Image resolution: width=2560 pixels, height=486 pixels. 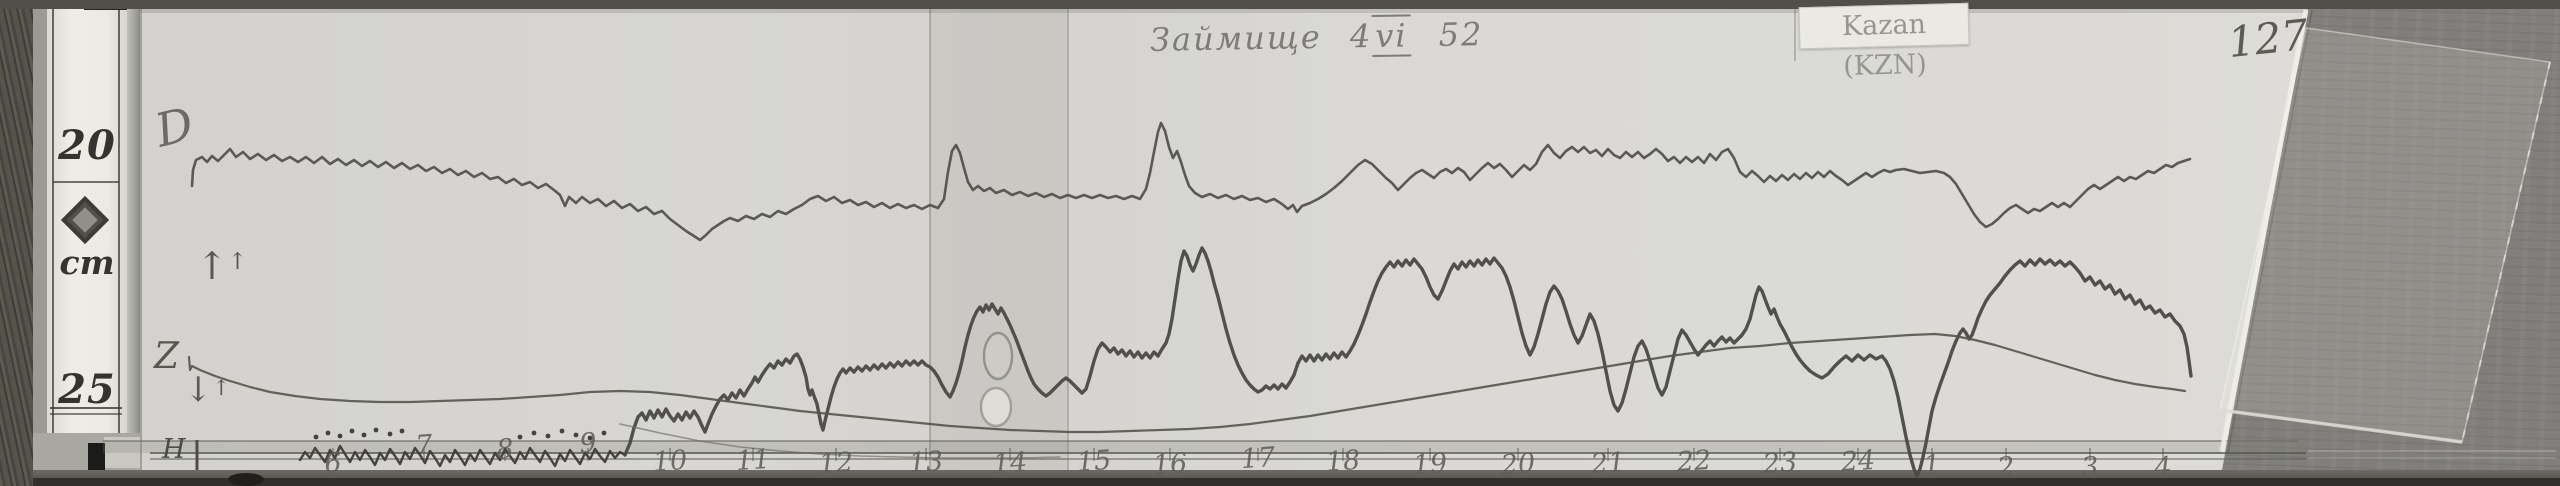 I want to click on station-label-card: Kazan (KZN), so click(x=1884, y=42).